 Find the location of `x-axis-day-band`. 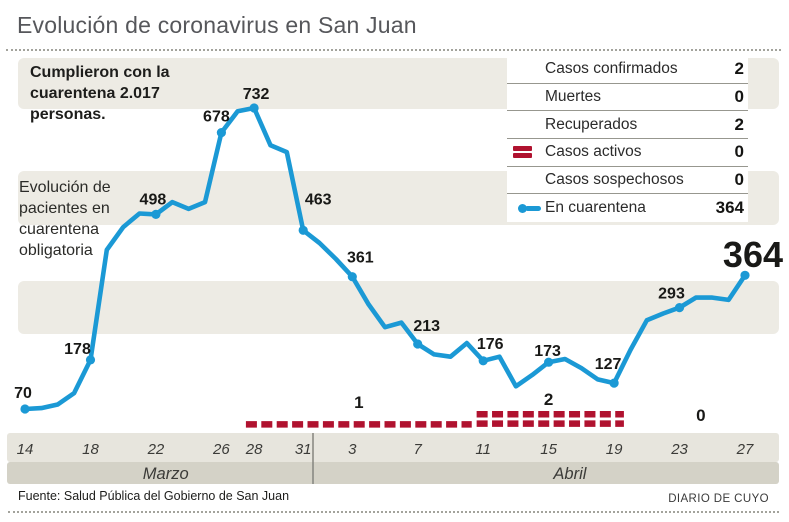

x-axis-day-band is located at coordinates (393, 447).